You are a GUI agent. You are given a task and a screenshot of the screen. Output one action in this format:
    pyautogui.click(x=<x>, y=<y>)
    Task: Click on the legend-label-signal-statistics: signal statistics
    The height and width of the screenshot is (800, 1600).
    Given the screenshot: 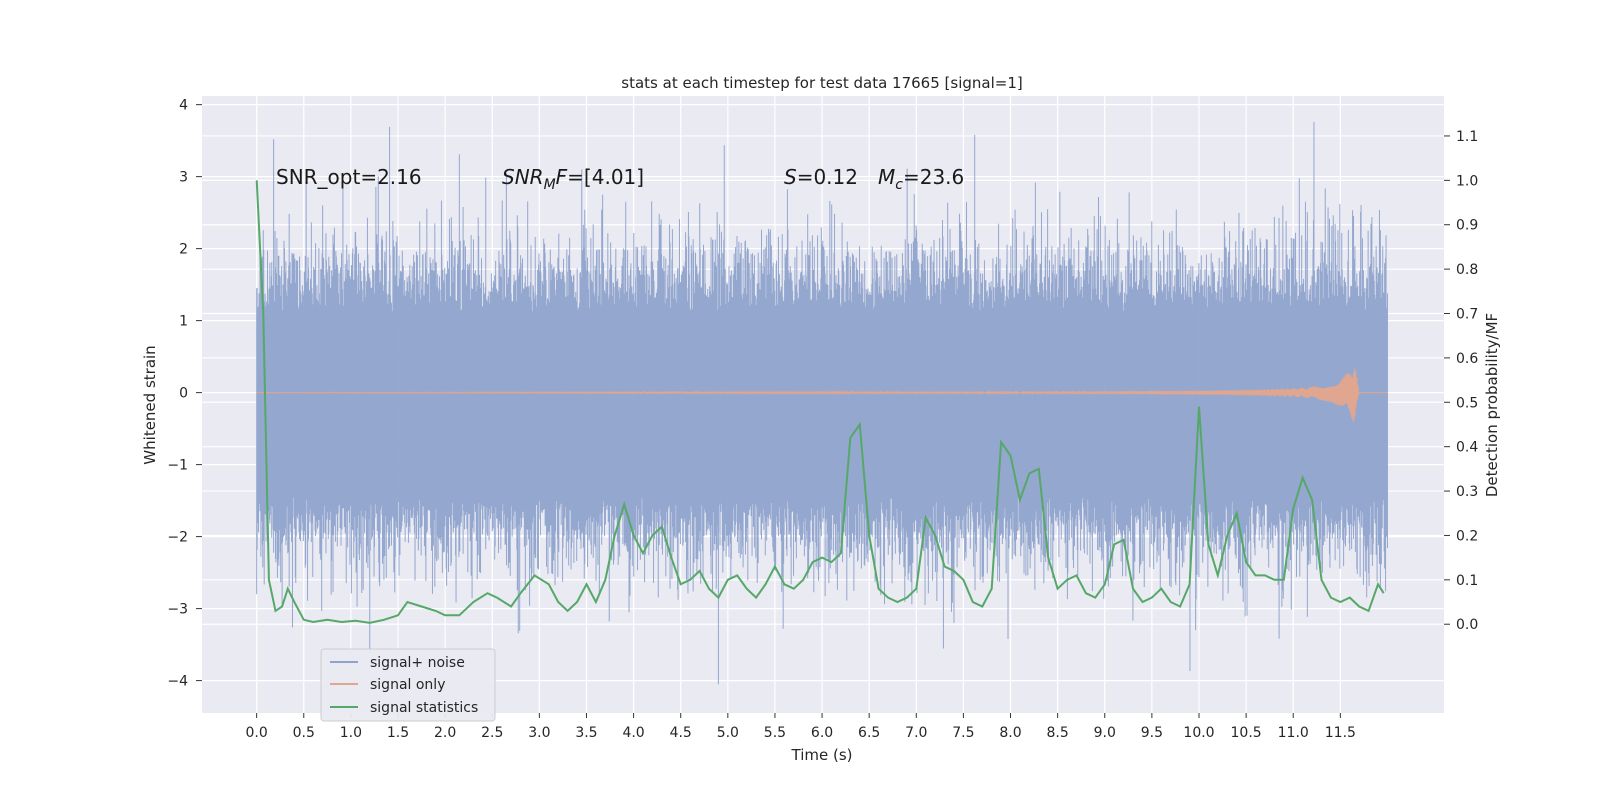 What is the action you would take?
    pyautogui.click(x=424, y=708)
    